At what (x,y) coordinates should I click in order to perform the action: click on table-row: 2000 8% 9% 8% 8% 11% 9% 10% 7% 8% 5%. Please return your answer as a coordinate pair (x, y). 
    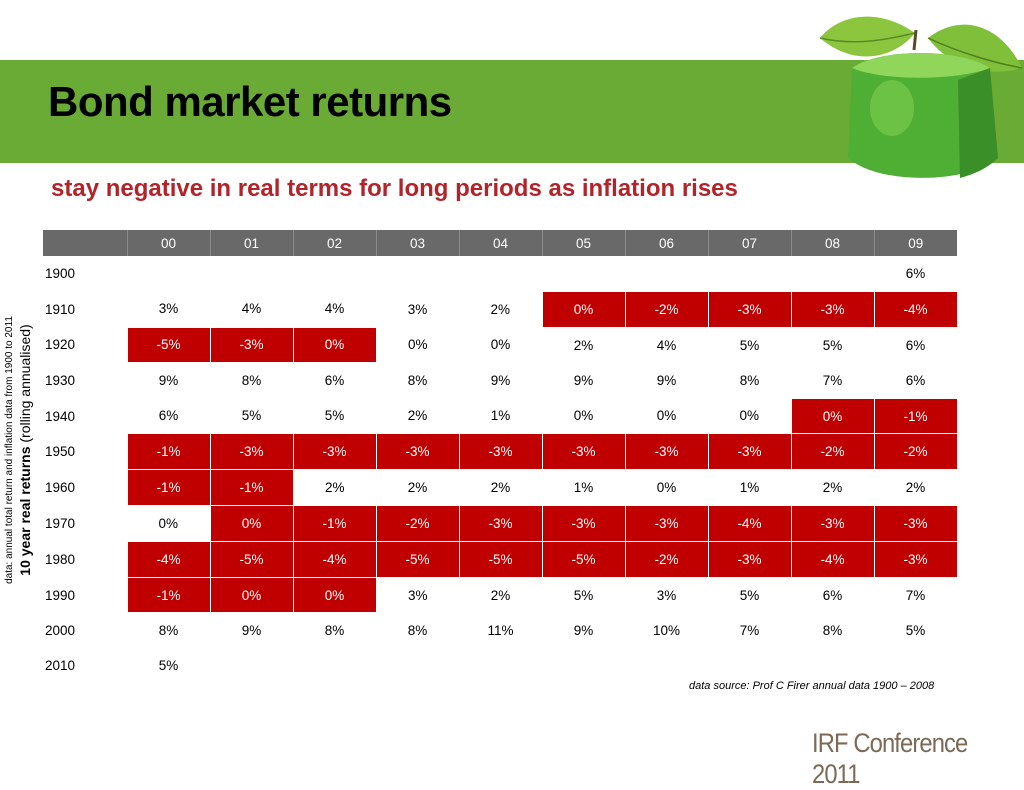
    Looking at the image, I should click on (500, 630).